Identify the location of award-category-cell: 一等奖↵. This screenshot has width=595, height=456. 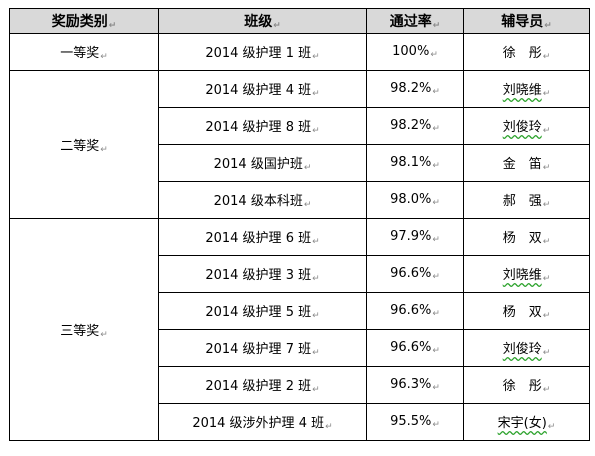
(84, 52).